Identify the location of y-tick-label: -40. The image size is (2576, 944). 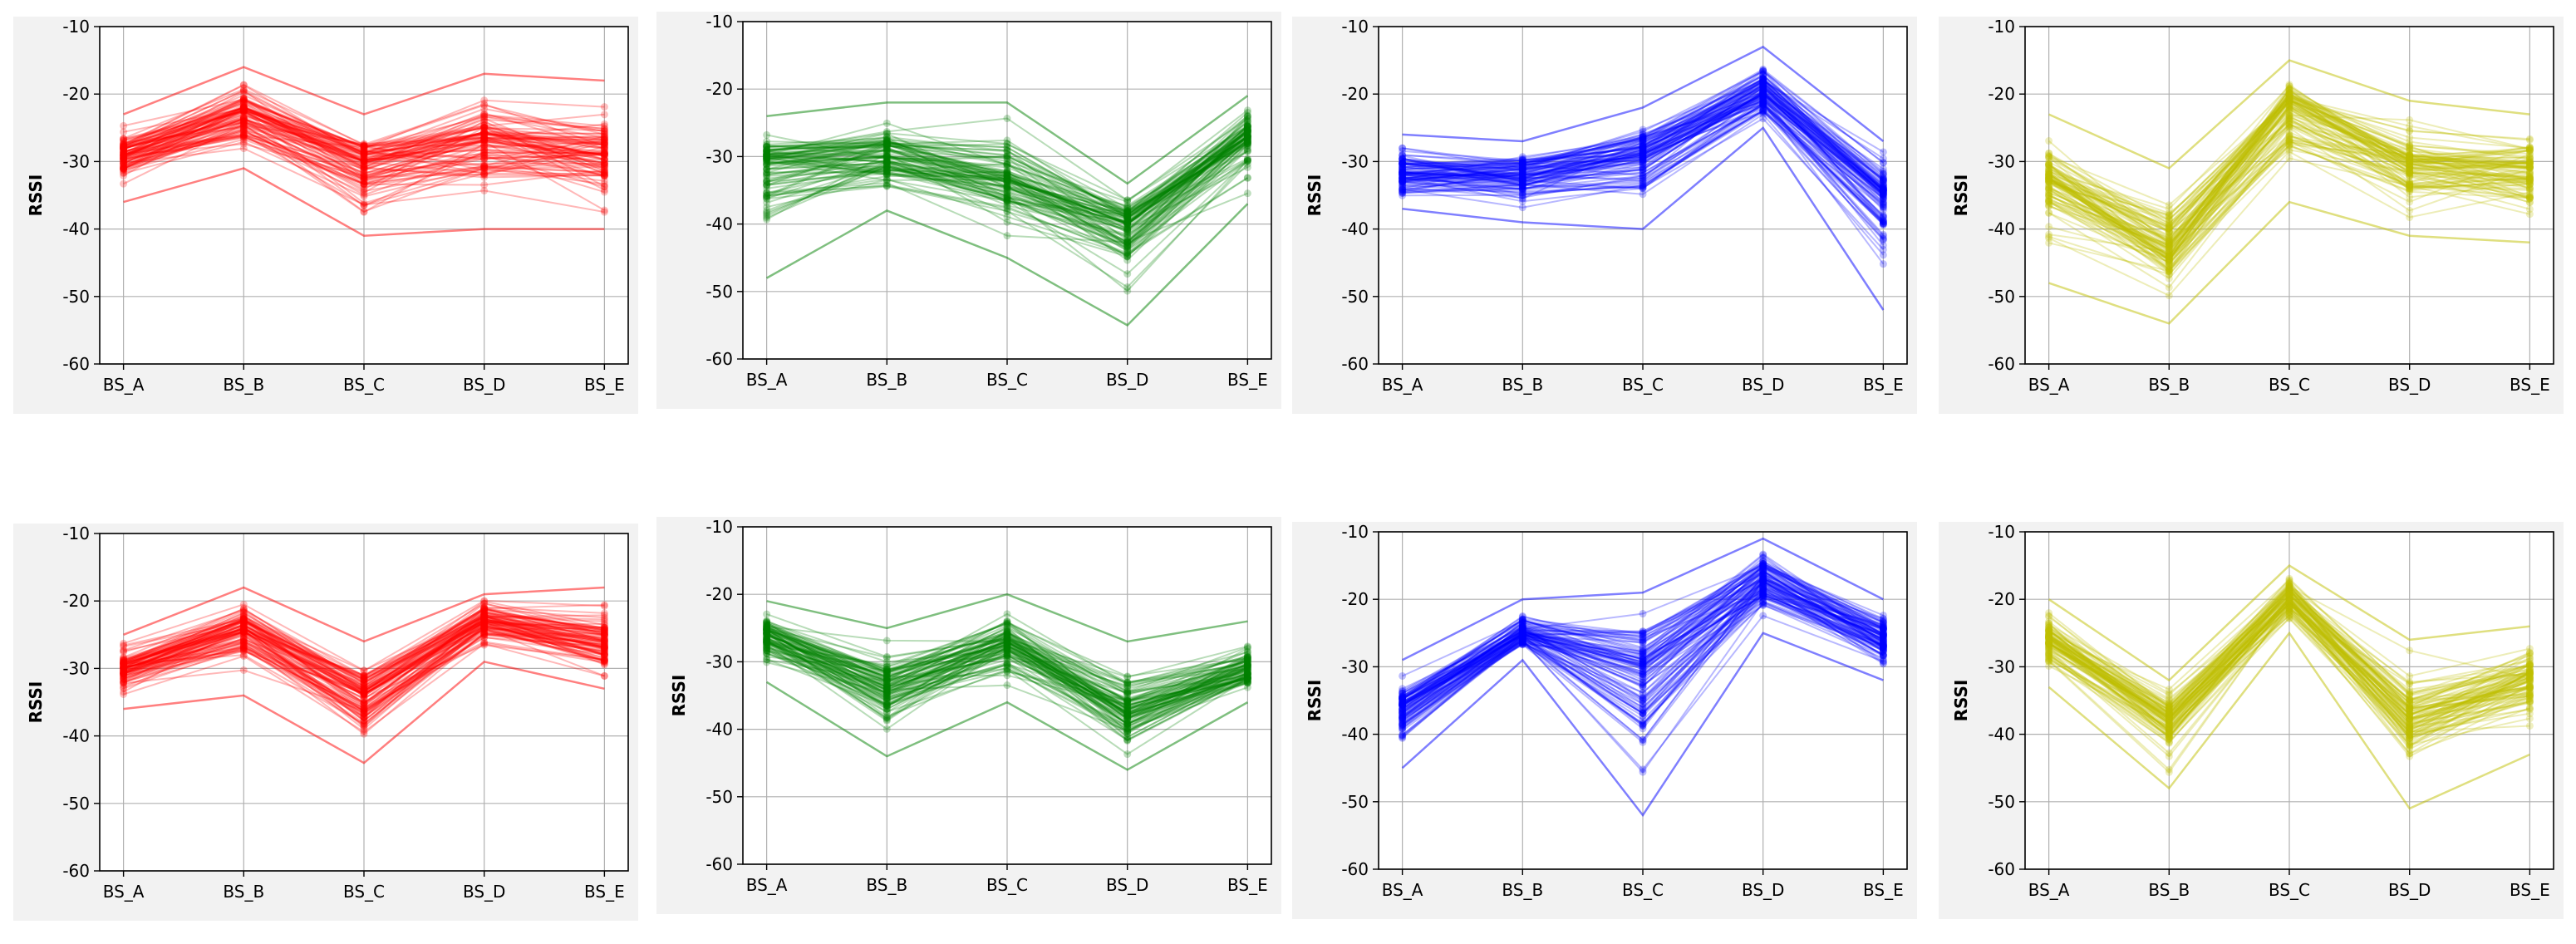
(719, 730).